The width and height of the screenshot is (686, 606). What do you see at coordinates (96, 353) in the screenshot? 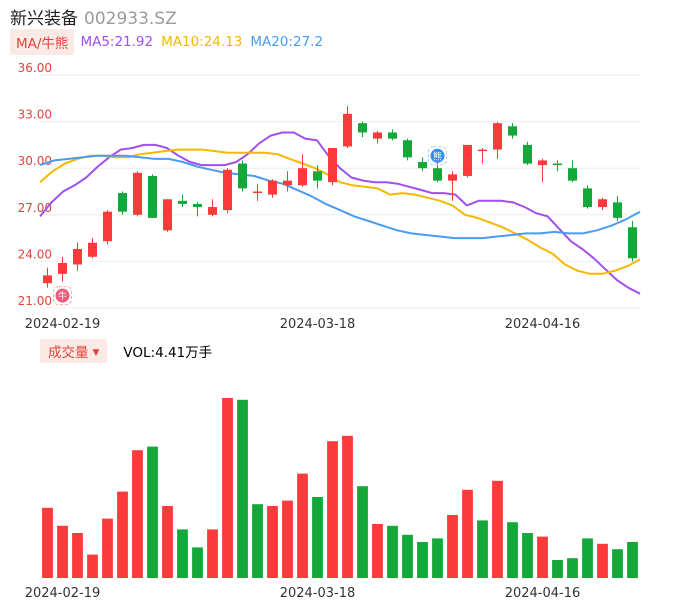
I see `dropdown-triangle-icon: ▼` at bounding box center [96, 353].